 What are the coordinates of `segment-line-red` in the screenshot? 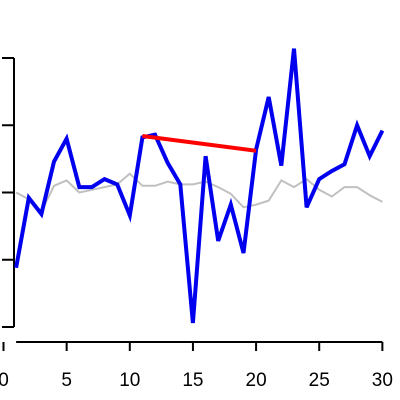 It's located at (199, 143).